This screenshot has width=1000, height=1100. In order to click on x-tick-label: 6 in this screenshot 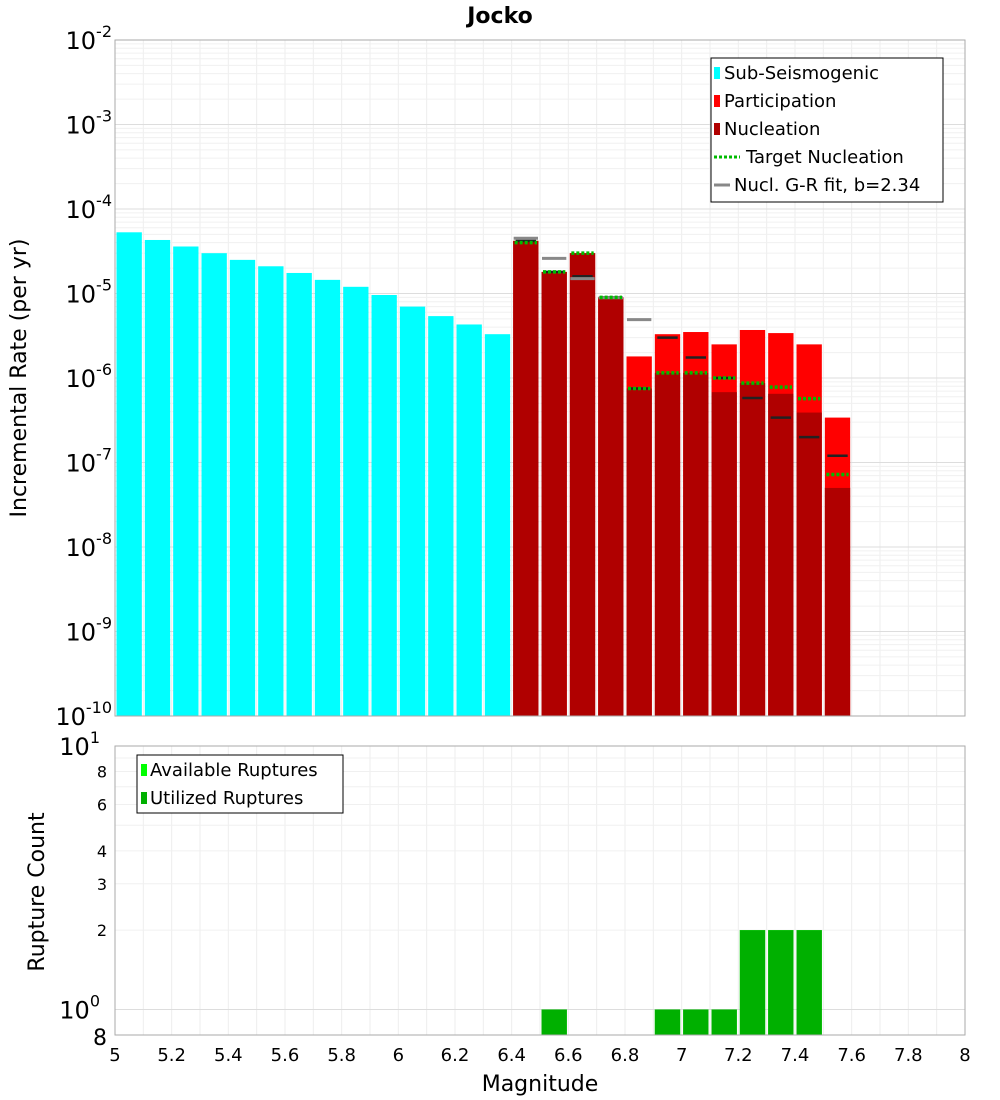, I will do `click(398, 1055)`.